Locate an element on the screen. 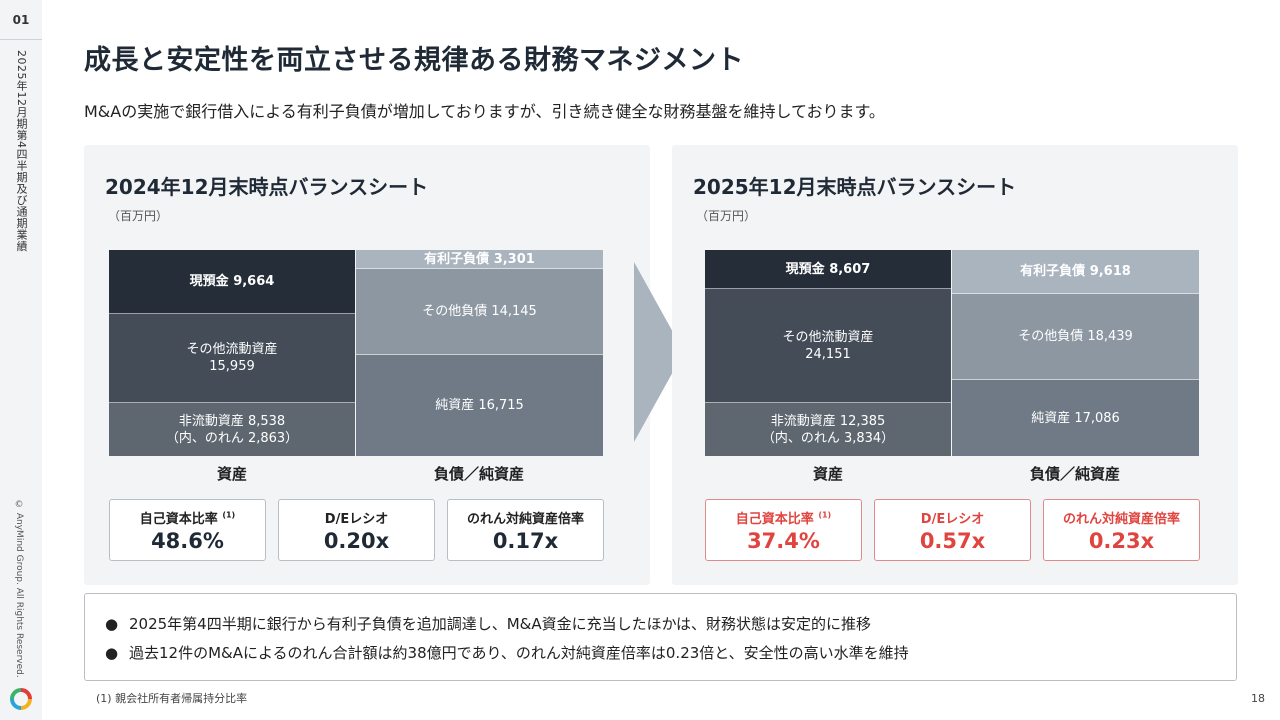 The image size is (1280, 720). liability-debt-label: 有利子負債 3,301 is located at coordinates (479, 259).